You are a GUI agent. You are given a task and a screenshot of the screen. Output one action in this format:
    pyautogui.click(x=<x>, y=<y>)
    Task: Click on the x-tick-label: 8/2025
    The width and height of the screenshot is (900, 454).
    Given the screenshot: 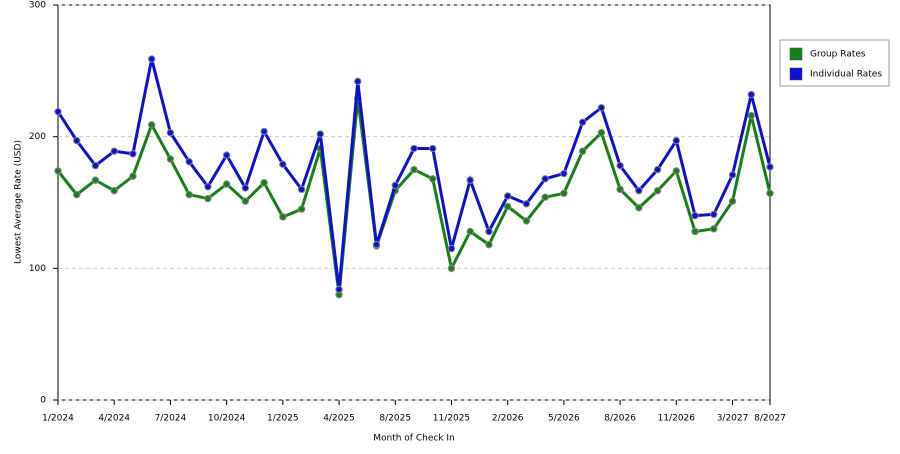 What is the action you would take?
    pyautogui.click(x=395, y=419)
    